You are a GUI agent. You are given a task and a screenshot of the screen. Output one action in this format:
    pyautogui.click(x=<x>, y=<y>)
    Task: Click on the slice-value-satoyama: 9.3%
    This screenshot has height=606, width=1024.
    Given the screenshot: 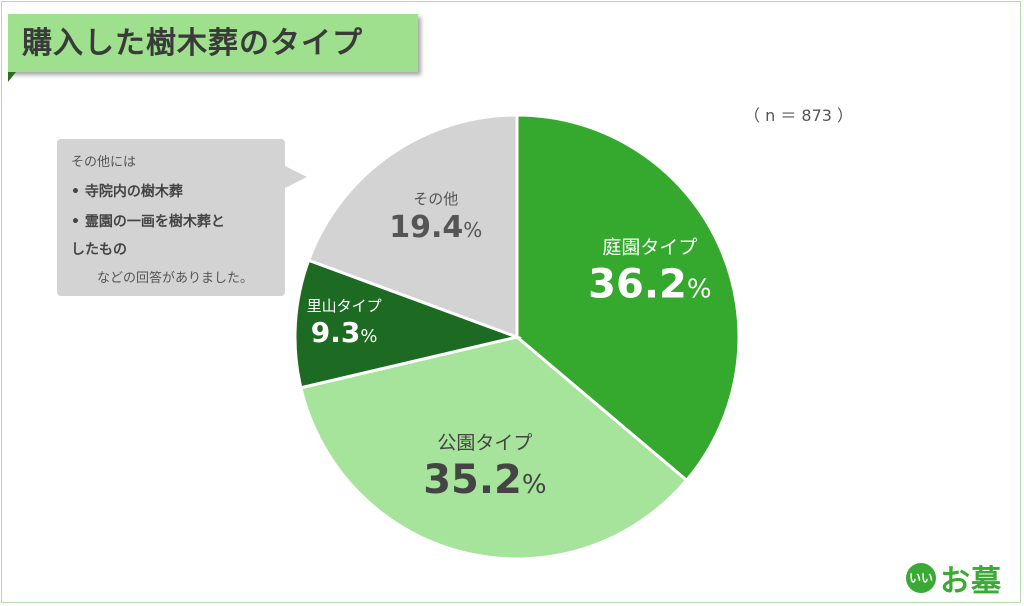 What is the action you would take?
    pyautogui.click(x=344, y=332)
    